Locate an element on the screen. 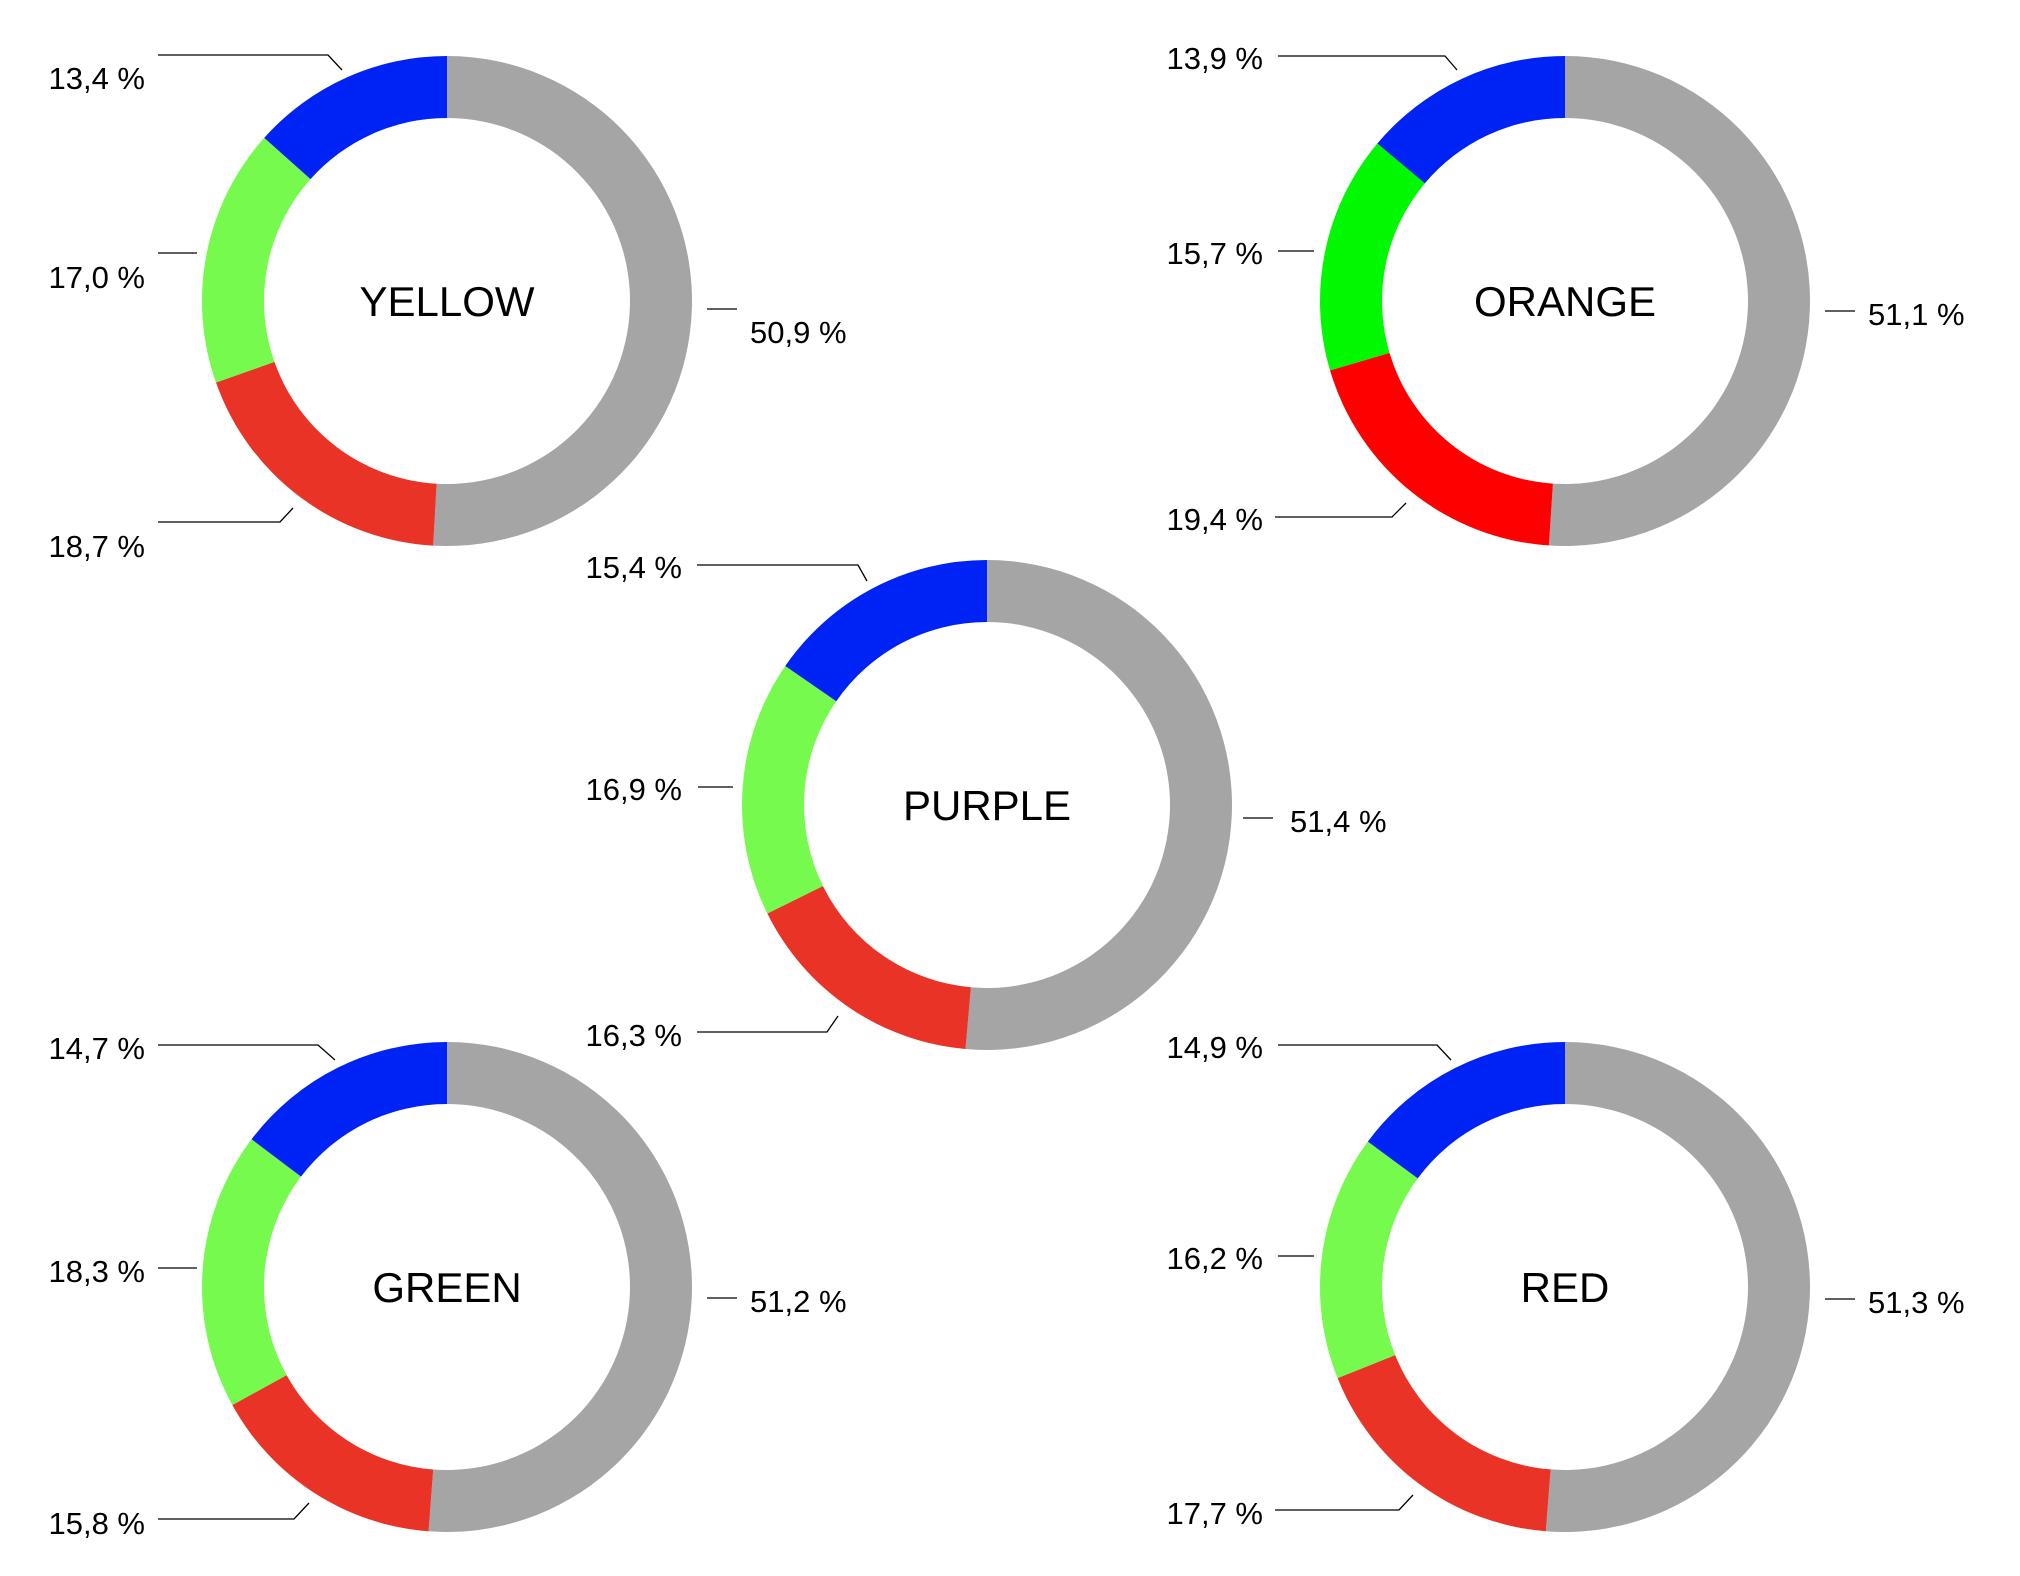 This screenshot has height=1576, width=2020. blue-value-label: 14,7 % is located at coordinates (96, 1048).